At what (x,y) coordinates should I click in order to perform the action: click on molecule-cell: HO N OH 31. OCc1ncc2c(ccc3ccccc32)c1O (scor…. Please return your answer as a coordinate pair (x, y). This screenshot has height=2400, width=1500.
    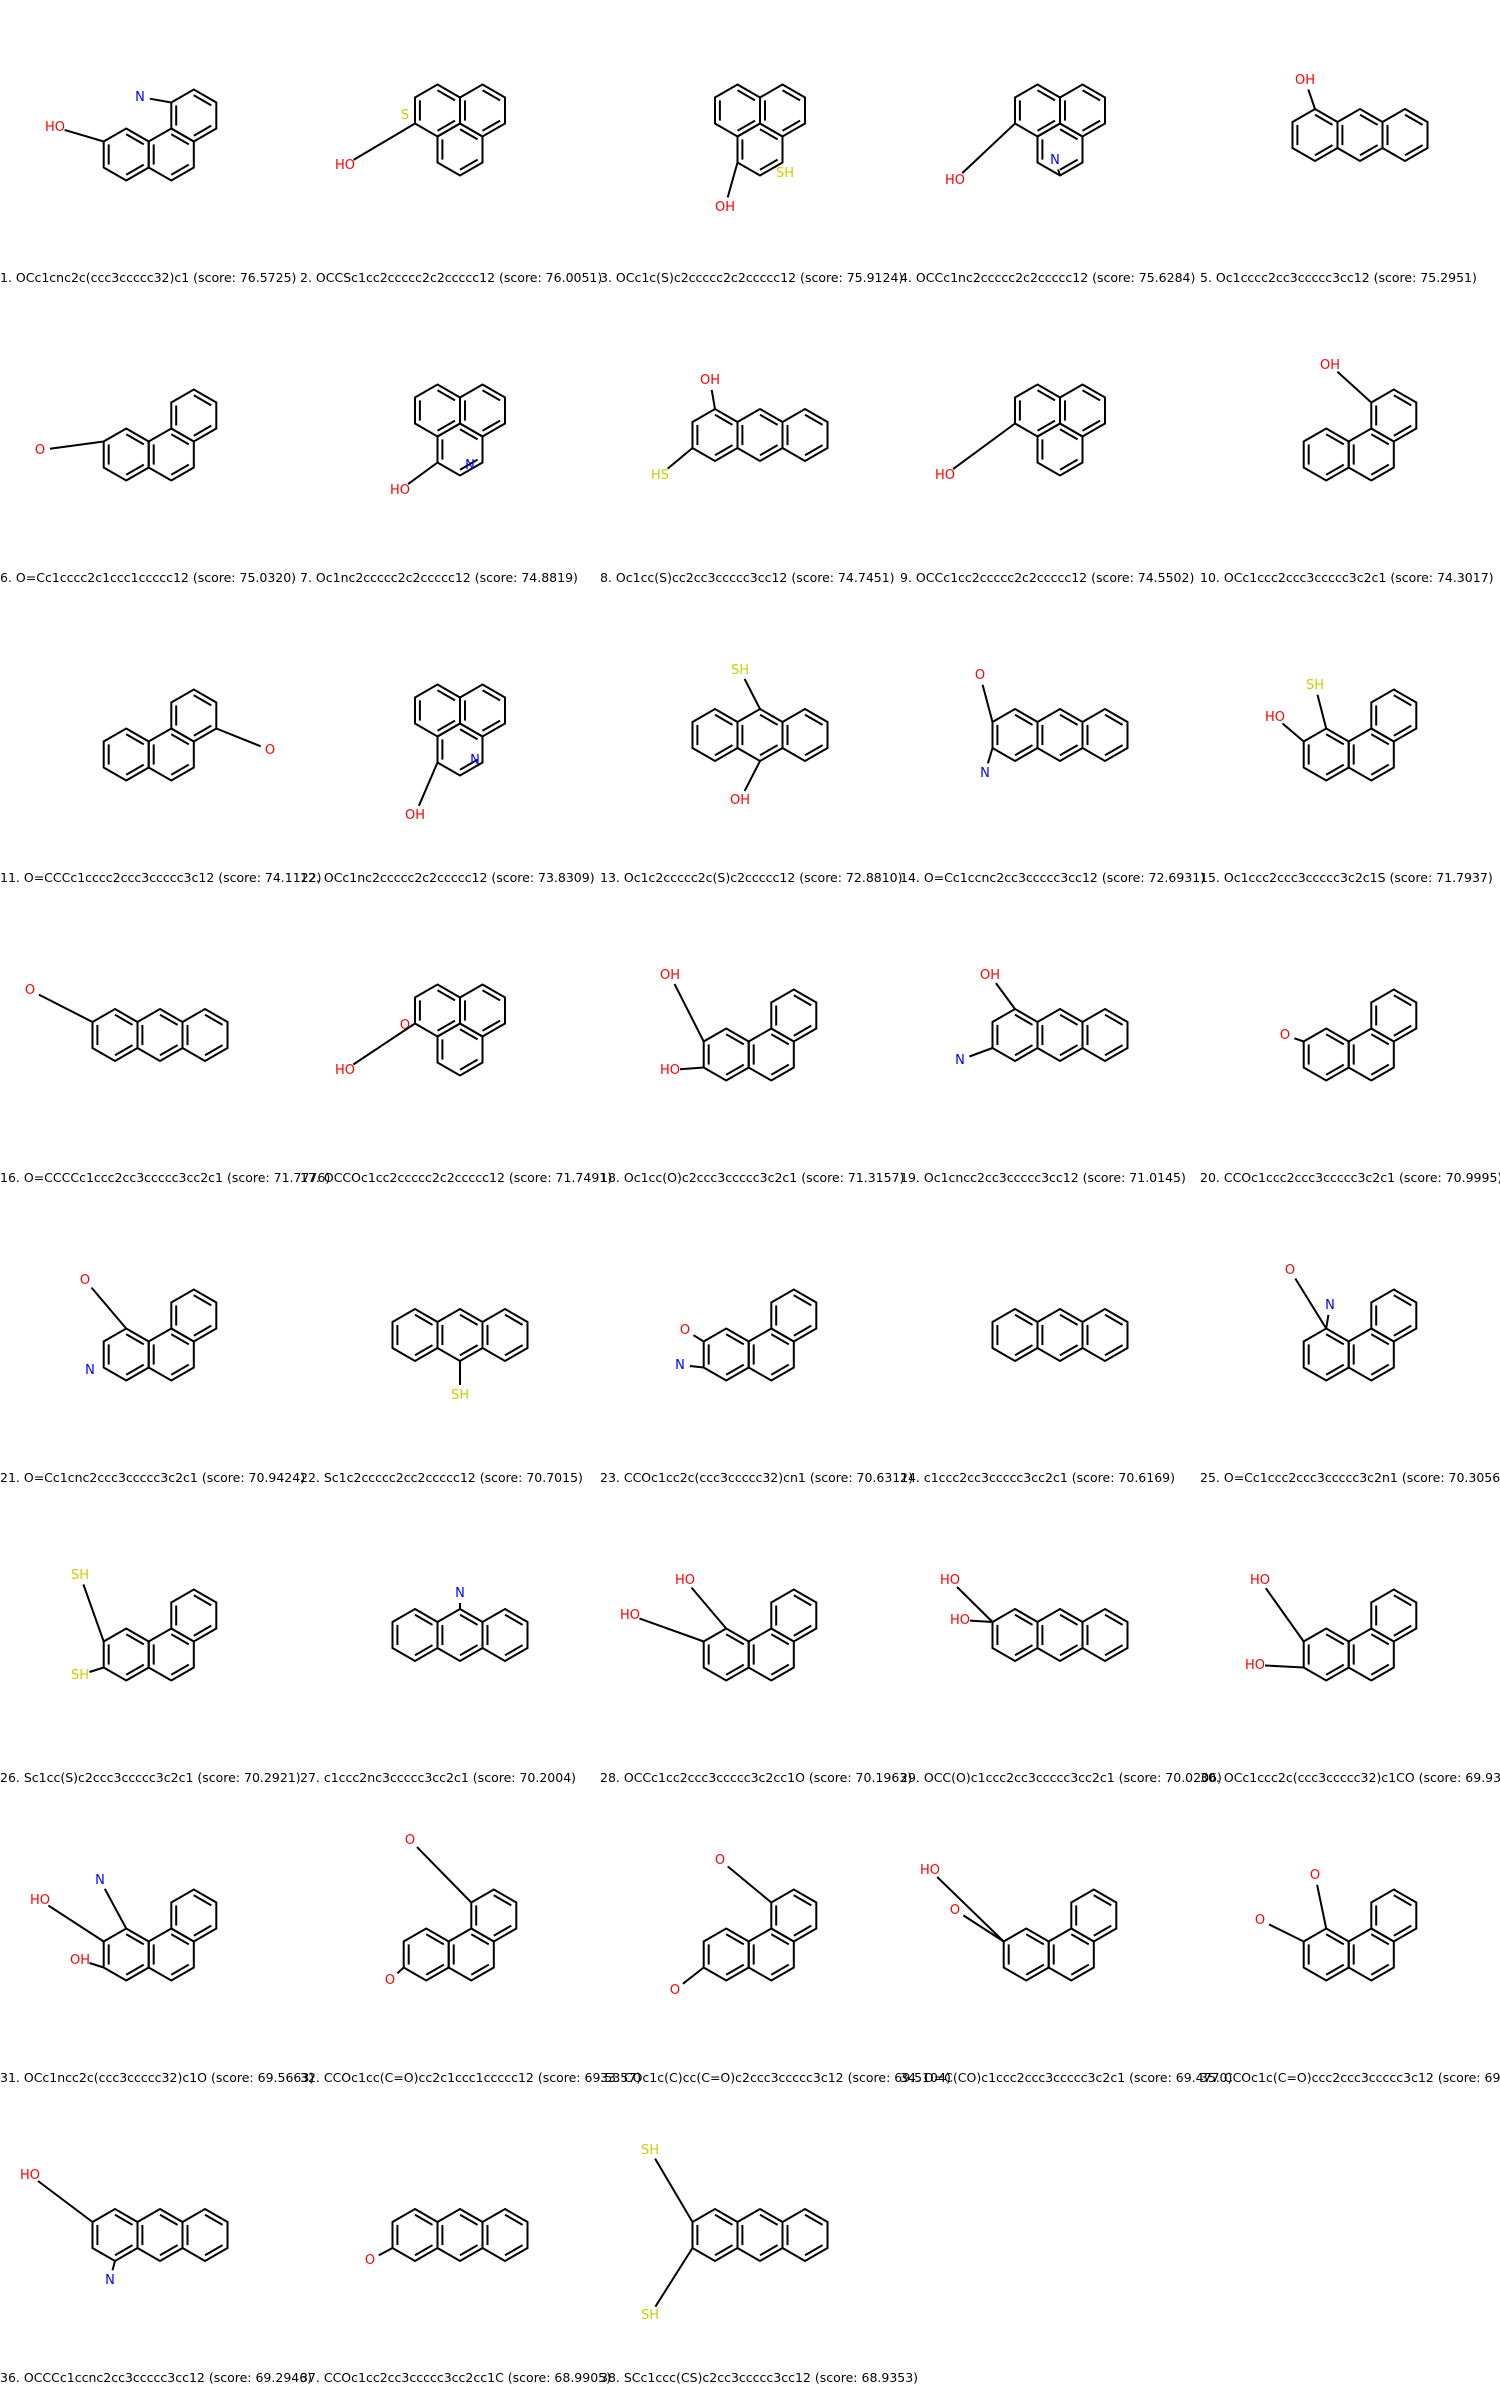
    Looking at the image, I should click on (157, 1950).